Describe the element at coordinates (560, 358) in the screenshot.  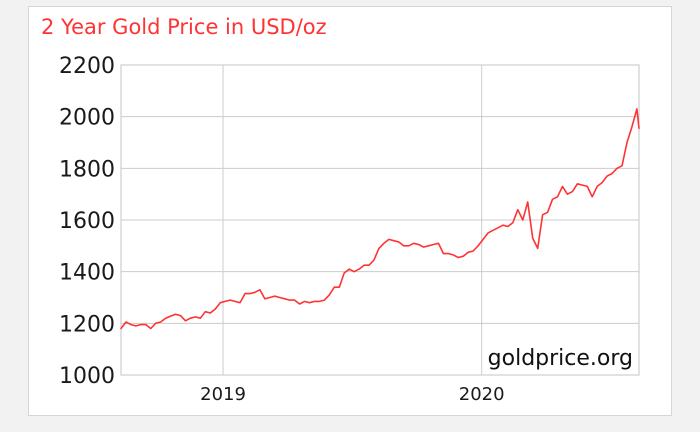
I see `source-watermark: goldprice.org` at that location.